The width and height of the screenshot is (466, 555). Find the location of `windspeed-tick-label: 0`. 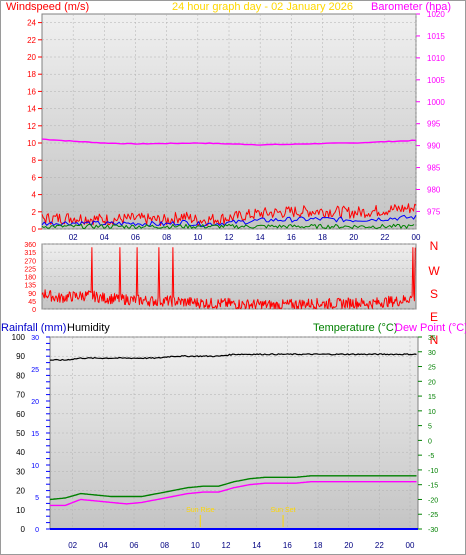

windspeed-tick-label: 0 is located at coordinates (34, 229).